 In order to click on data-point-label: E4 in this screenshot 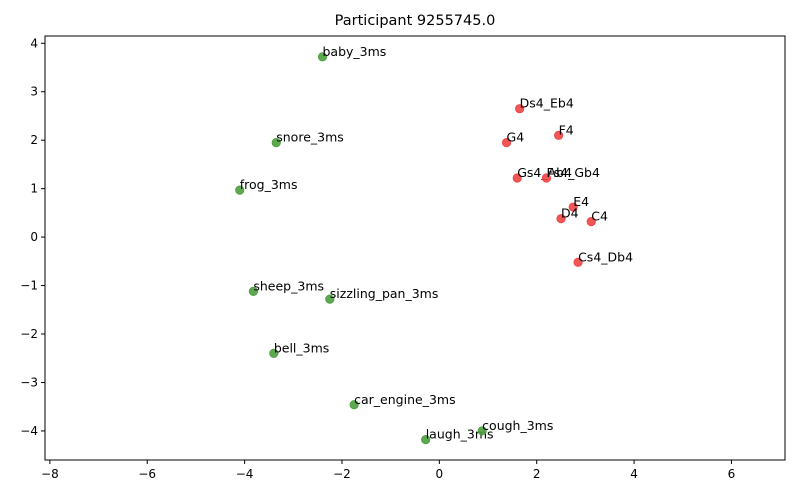, I will do `click(581, 201)`.